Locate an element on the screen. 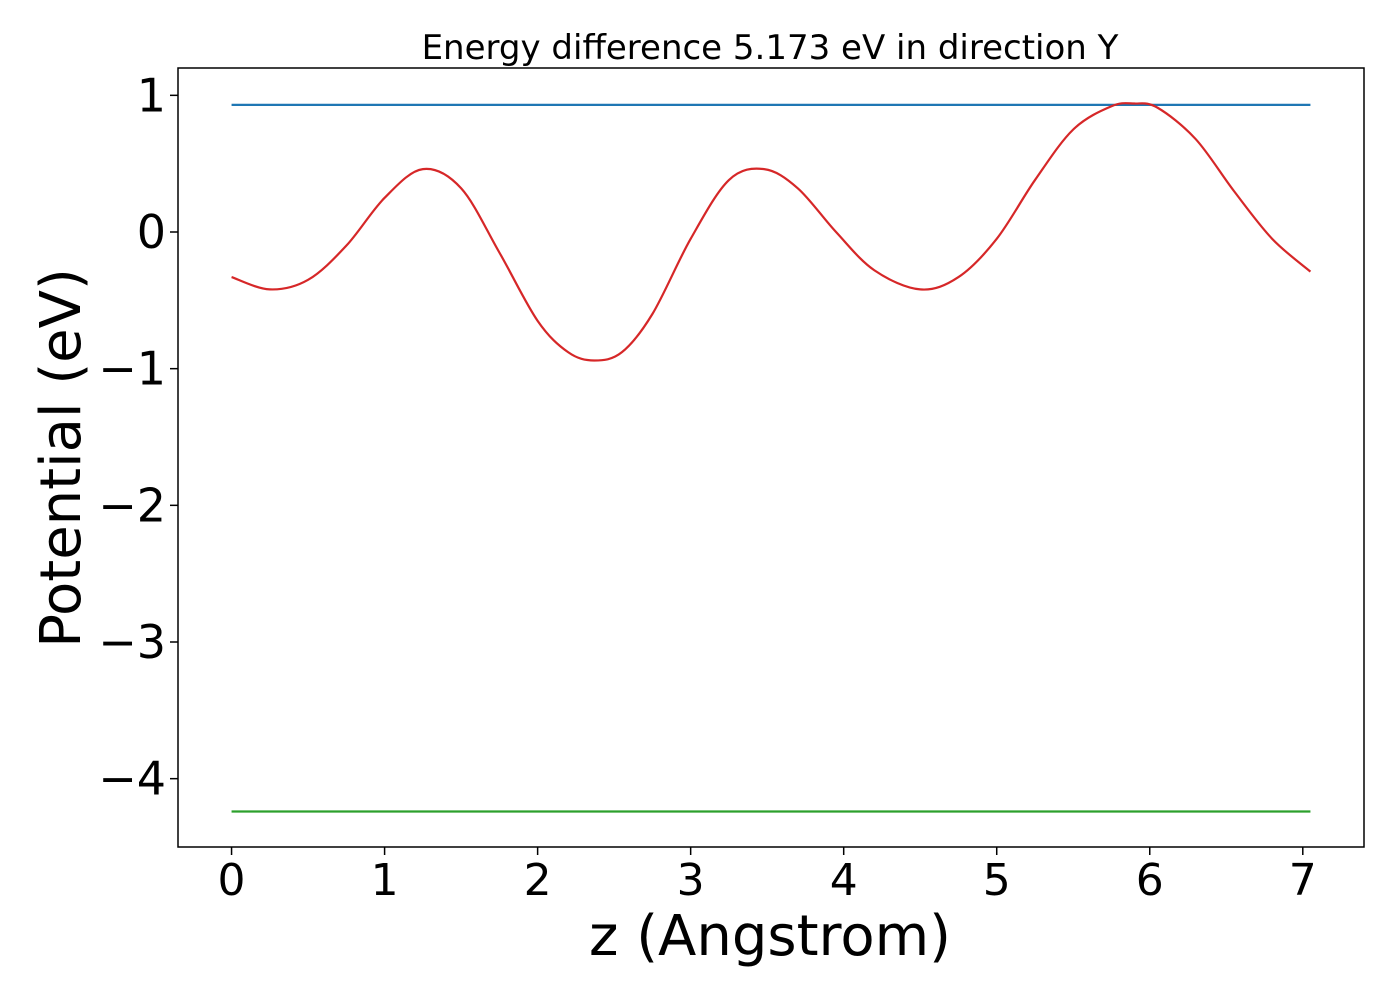 Image resolution: width=1400 pixels, height=1000 pixels. x-tick-label: 3 is located at coordinates (691, 880).